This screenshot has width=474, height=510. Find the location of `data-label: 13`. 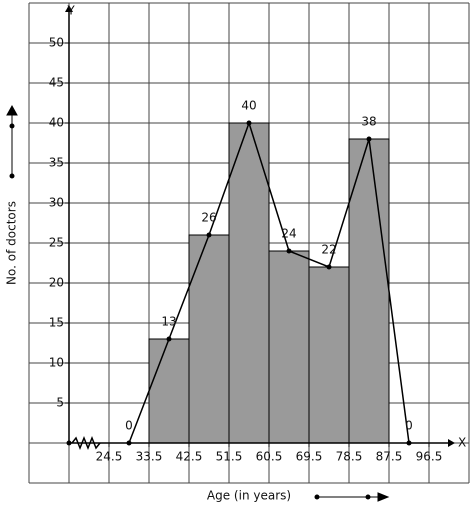

data-label: 13 is located at coordinates (168, 322).